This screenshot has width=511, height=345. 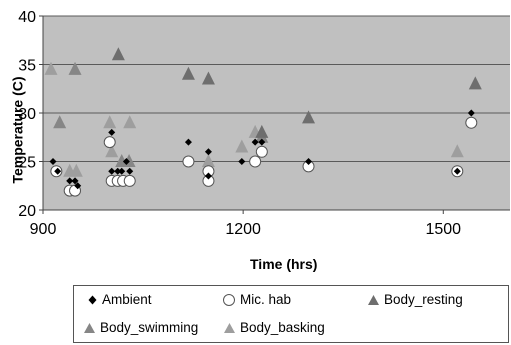 What do you see at coordinates (27, 163) in the screenshot?
I see `y-tick-label: 25` at bounding box center [27, 163].